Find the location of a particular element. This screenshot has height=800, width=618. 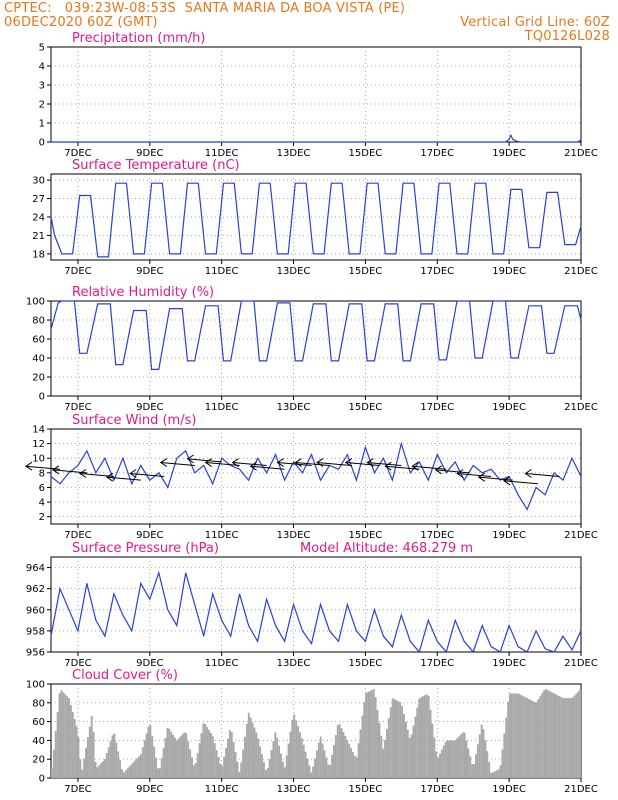

y-tick-label: 964 is located at coordinates (35, 568).